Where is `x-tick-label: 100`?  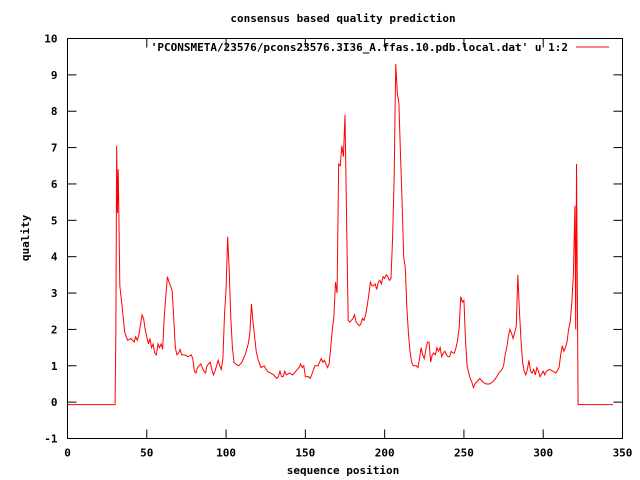
x-tick-label: 100 is located at coordinates (226, 453).